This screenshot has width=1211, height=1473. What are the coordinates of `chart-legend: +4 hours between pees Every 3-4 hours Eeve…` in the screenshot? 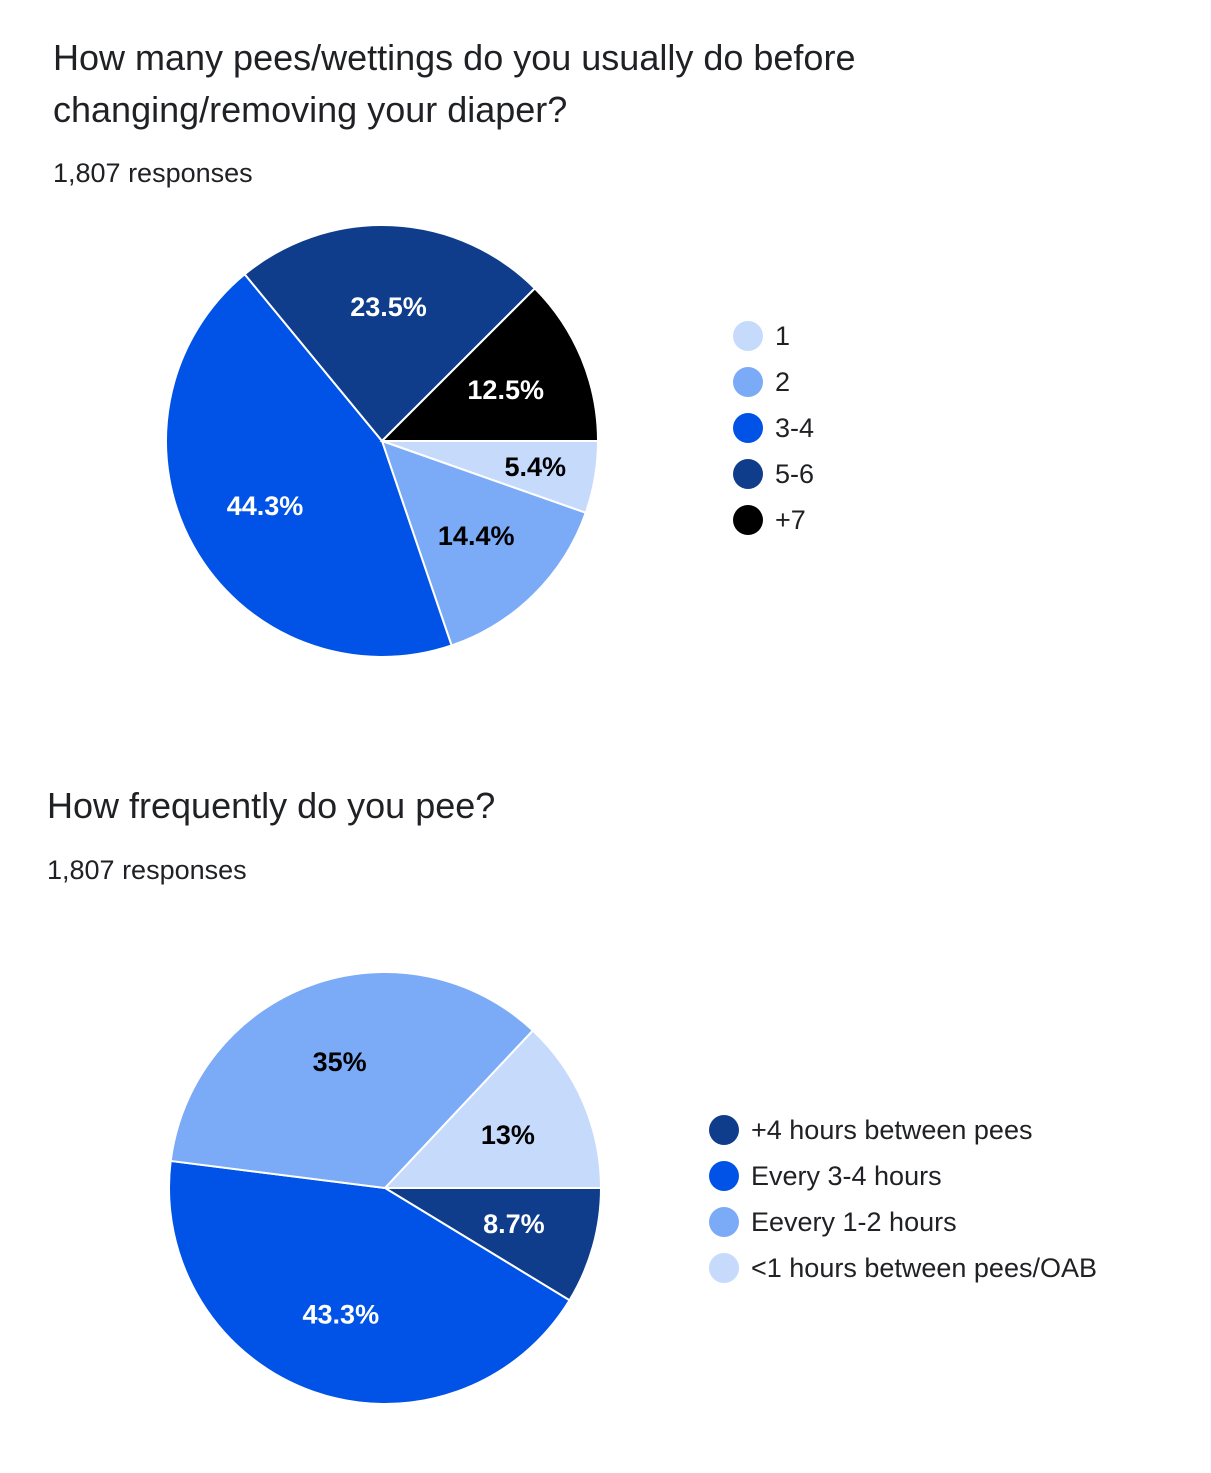 It's located at (903, 1199).